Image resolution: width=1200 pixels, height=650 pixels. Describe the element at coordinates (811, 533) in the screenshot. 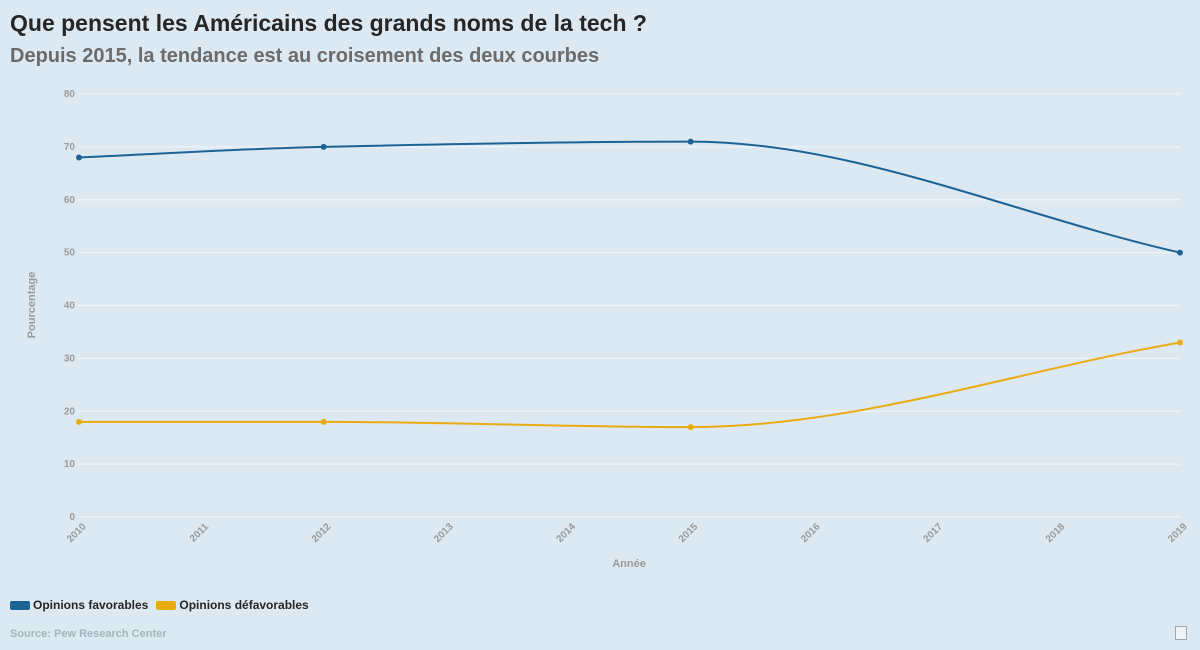

I see `x-tick-label: 2016` at that location.